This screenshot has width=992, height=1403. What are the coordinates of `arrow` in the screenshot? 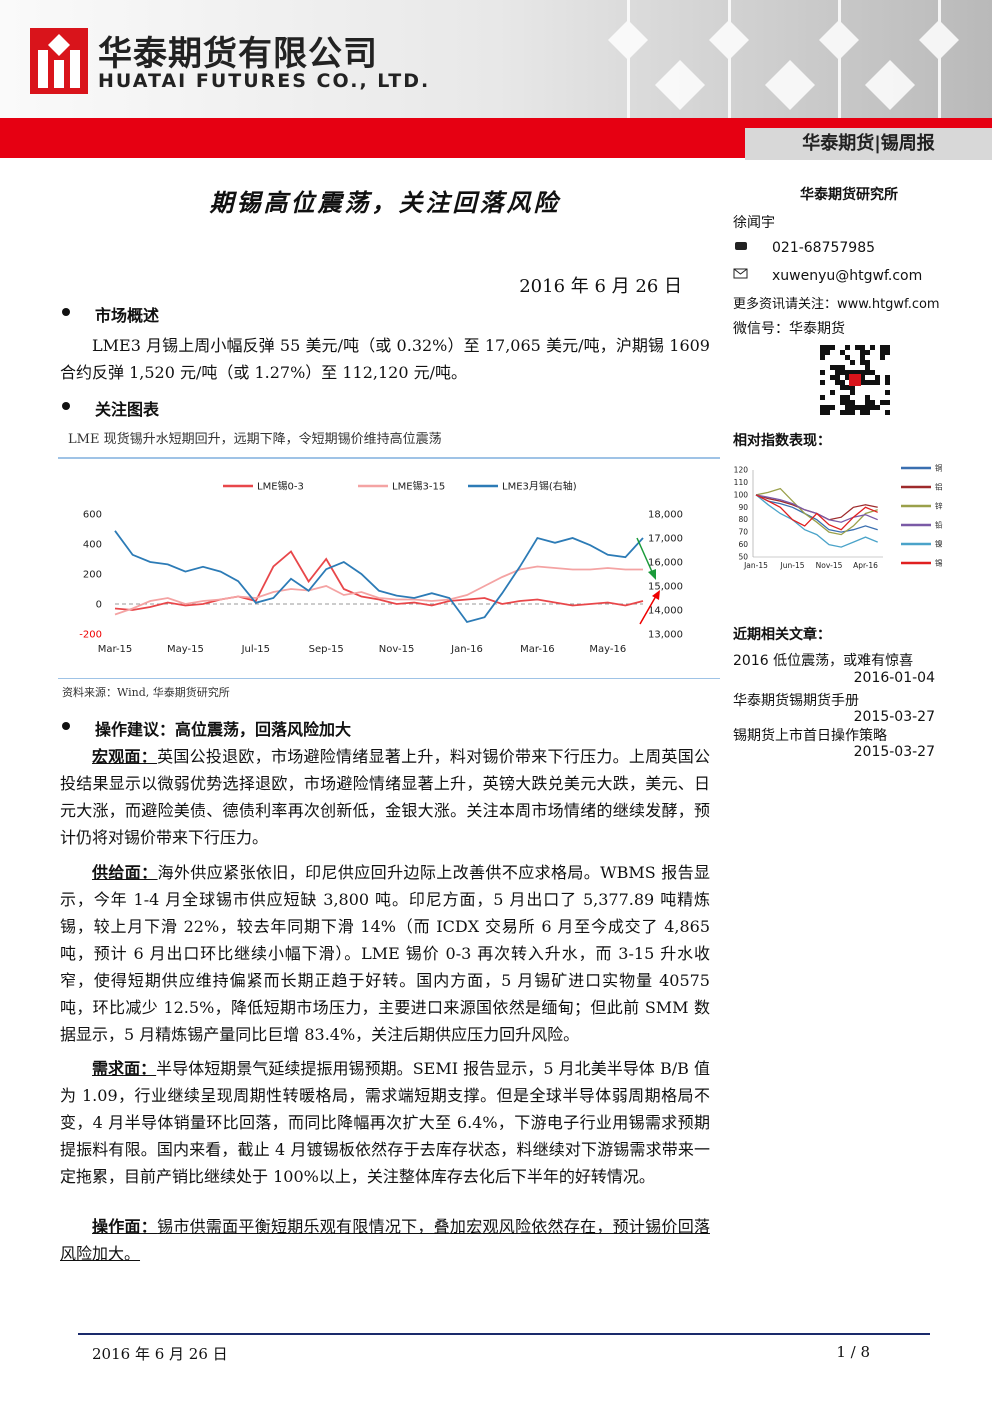 It's located at (648, 610).